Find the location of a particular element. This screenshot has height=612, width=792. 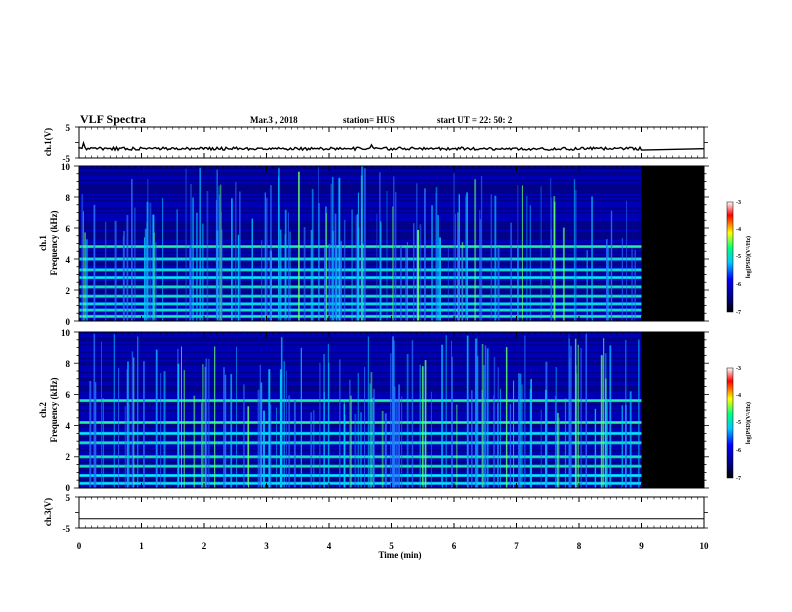

ch2-freq-tick-10: 10 is located at coordinates (66, 333).